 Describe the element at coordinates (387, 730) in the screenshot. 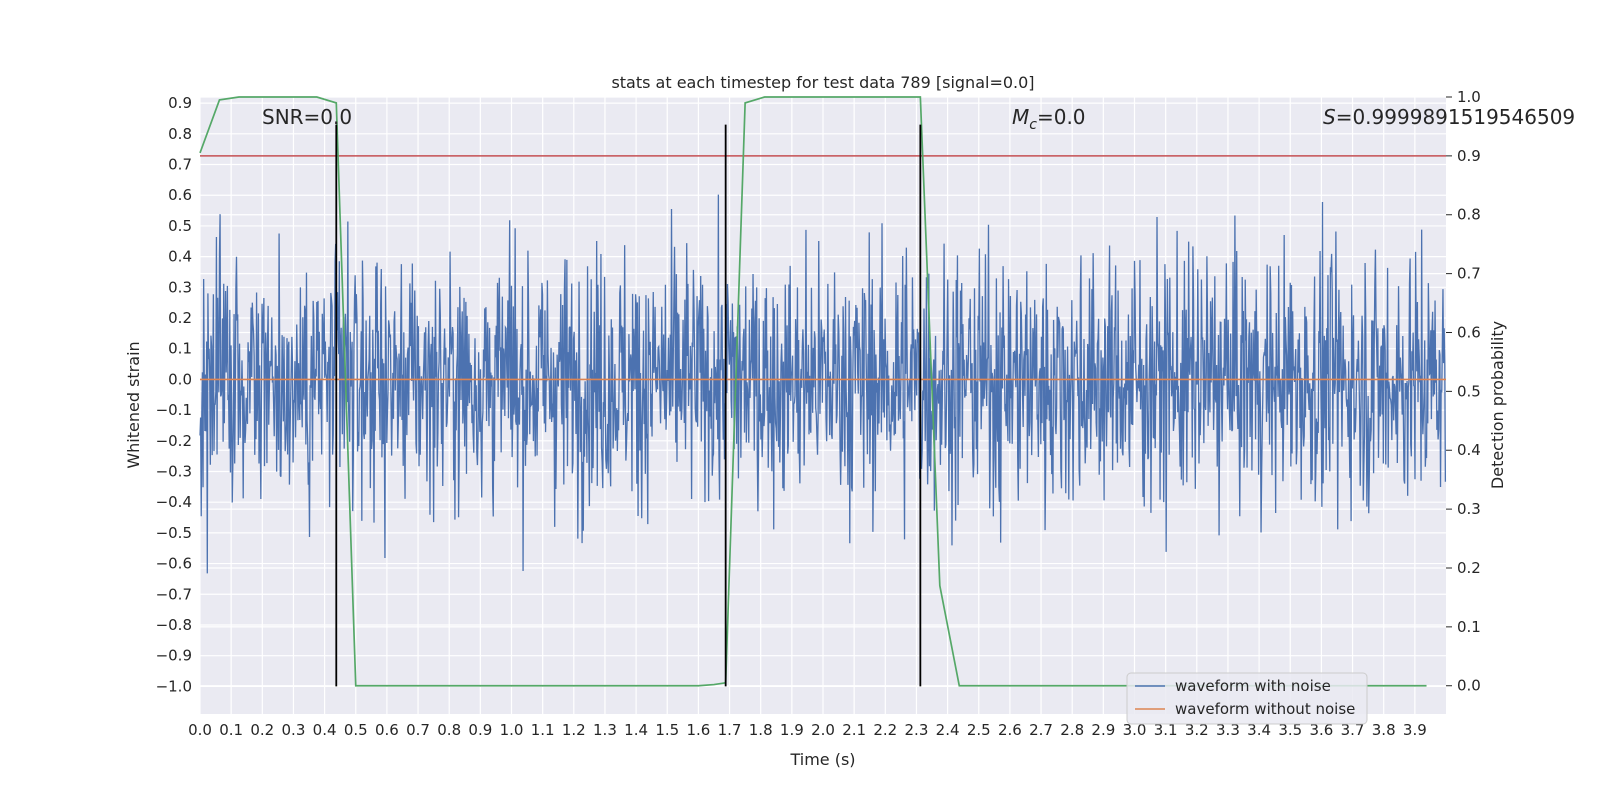

I see `x-tick-label: 0.6` at that location.